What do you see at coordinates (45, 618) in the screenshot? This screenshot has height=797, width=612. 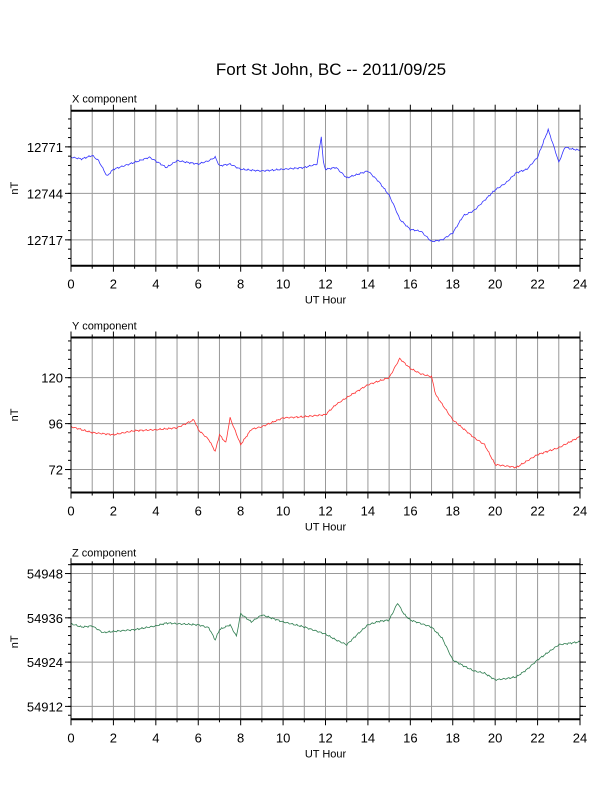 I see `y-tick-label: 54936` at bounding box center [45, 618].